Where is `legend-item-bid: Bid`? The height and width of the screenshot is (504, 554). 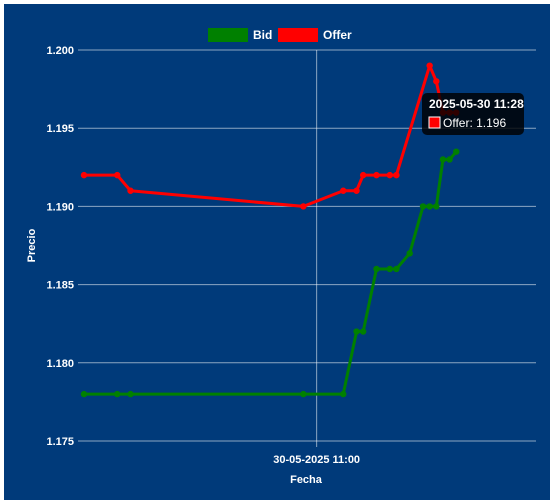 legend-item-bid: Bid is located at coordinates (240, 35).